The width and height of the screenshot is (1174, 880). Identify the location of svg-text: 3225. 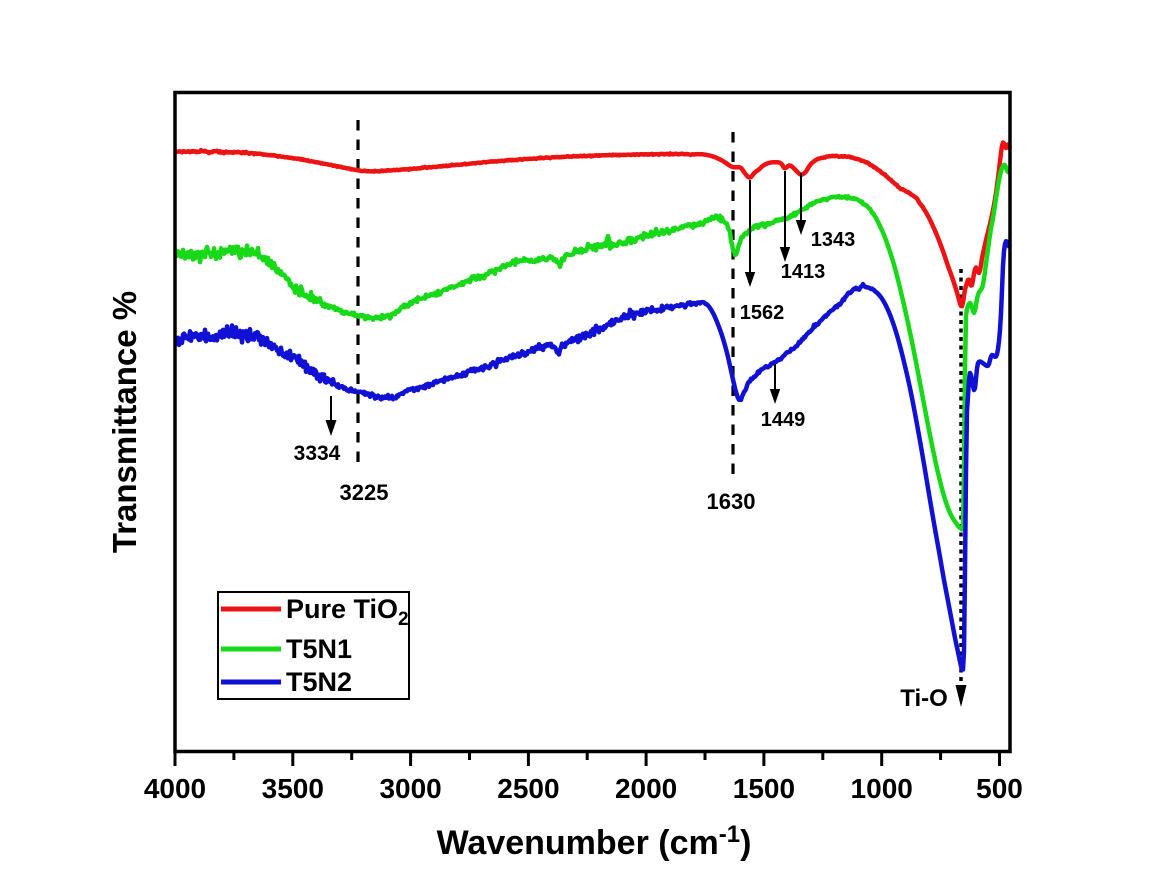
(364, 492).